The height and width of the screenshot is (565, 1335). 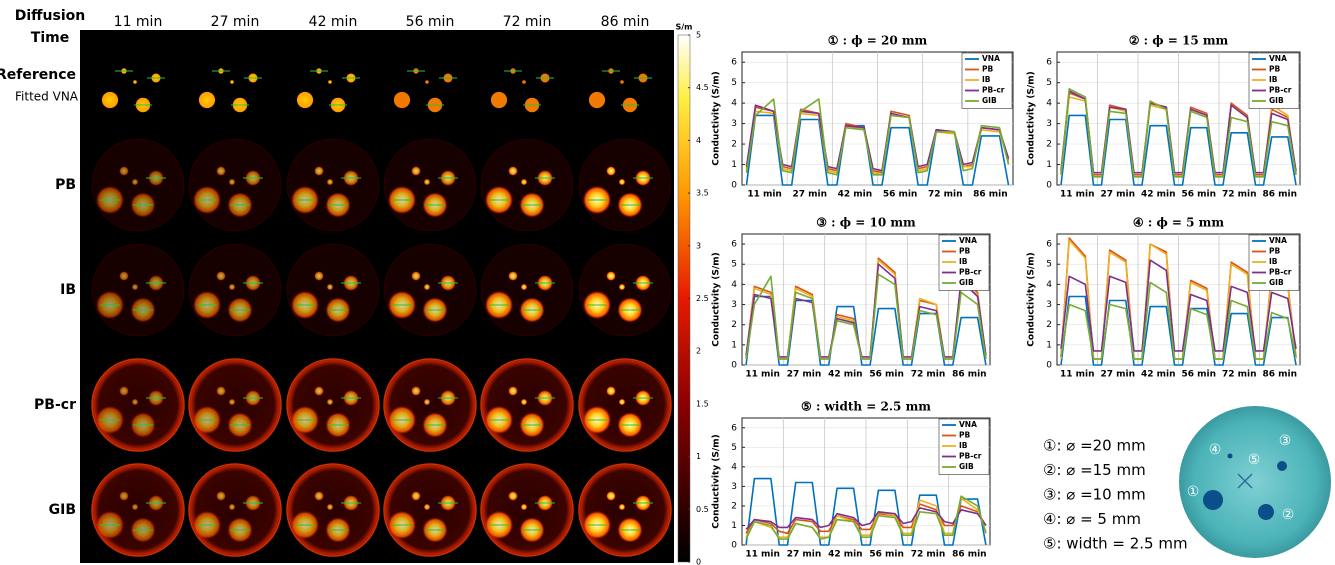 I want to click on phantom-photo, so click(x=1255, y=482).